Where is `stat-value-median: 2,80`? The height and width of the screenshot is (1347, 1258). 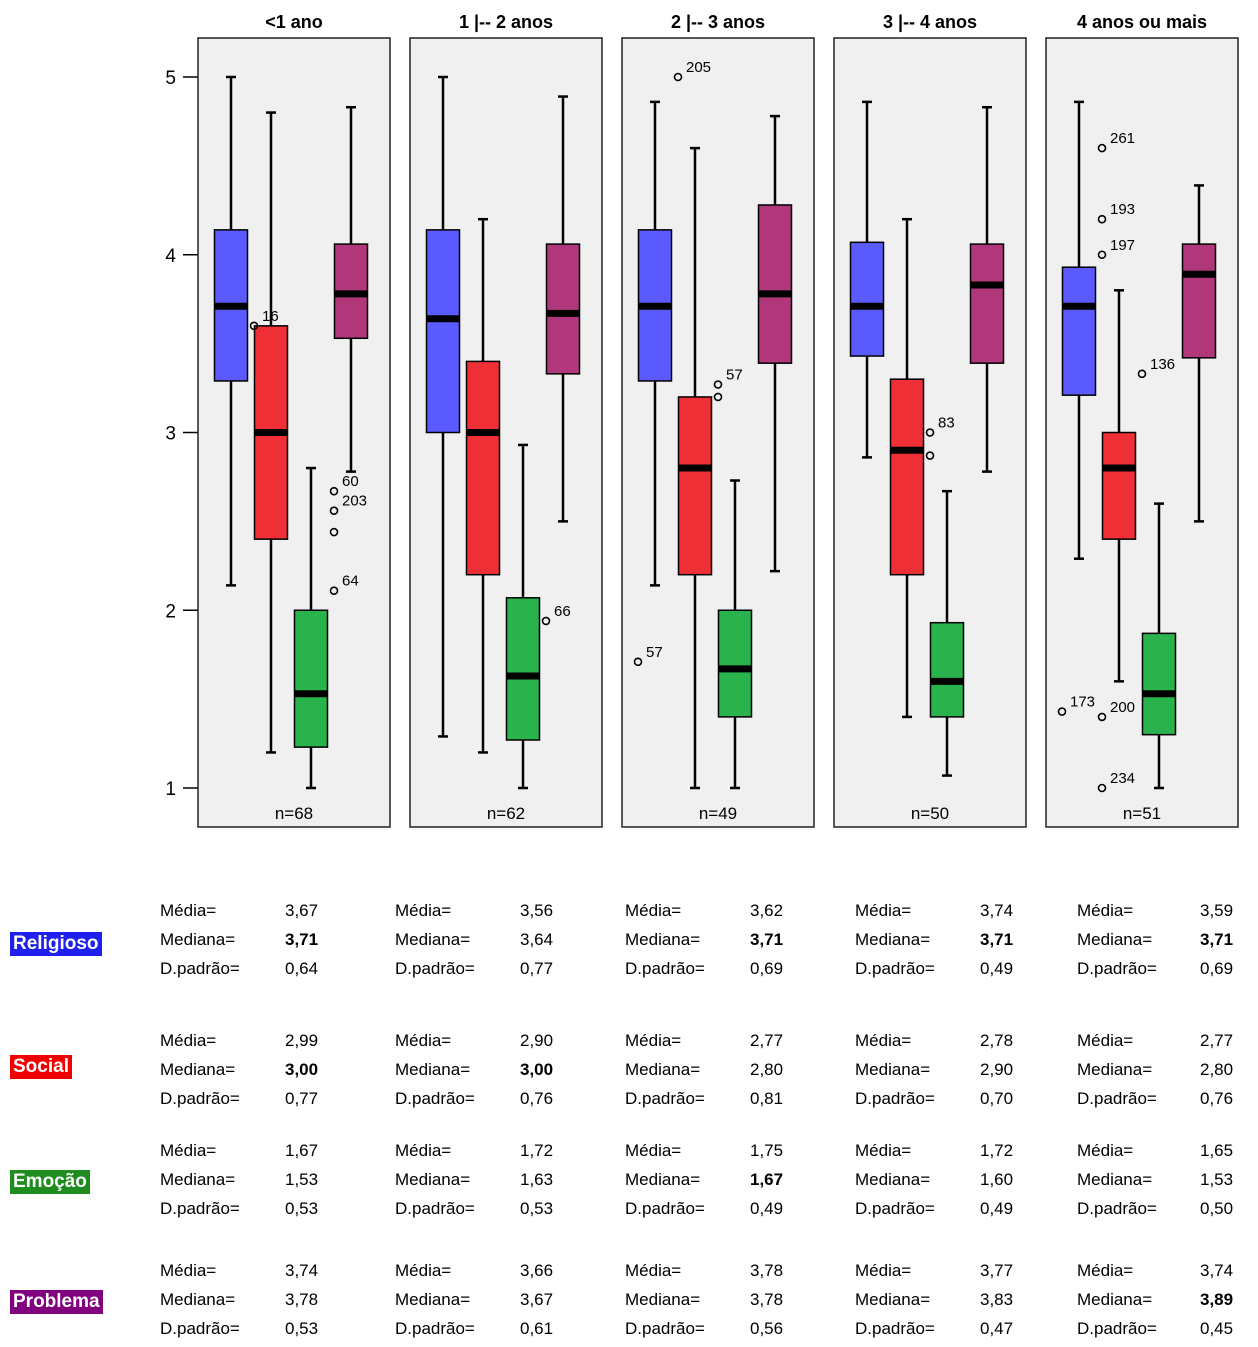 stat-value-median: 2,80 is located at coordinates (767, 1069).